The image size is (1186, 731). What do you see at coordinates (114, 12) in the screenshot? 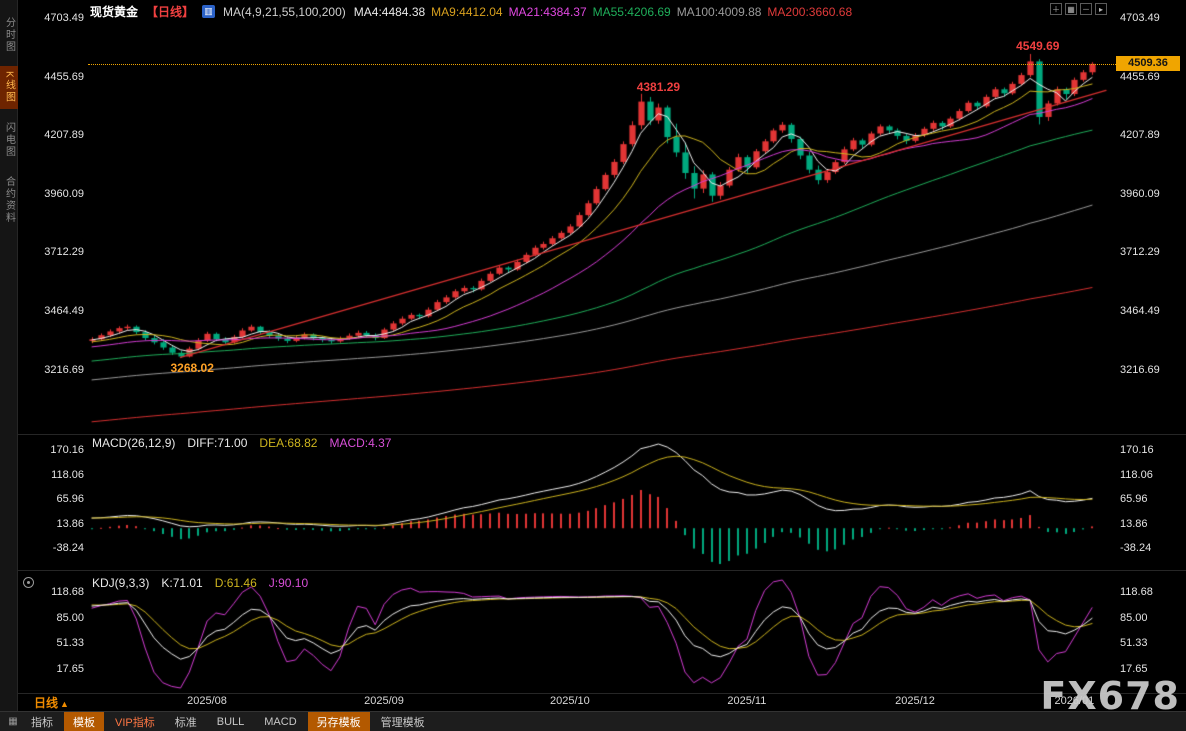
I see `symbol-name: 现货黄金` at bounding box center [114, 12].